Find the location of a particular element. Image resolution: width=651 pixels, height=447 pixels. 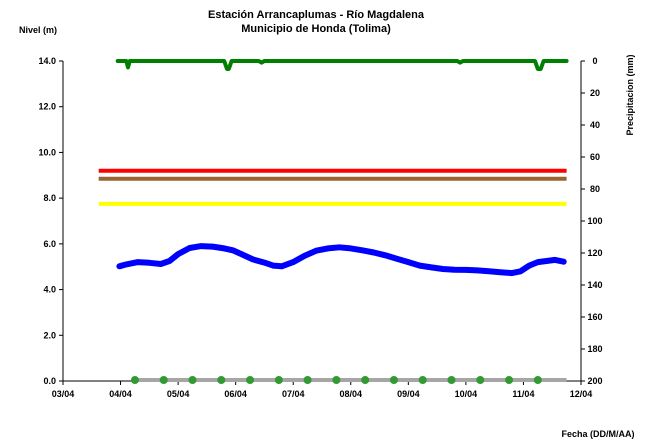

y2-tick-label: 100 is located at coordinates (594, 221).